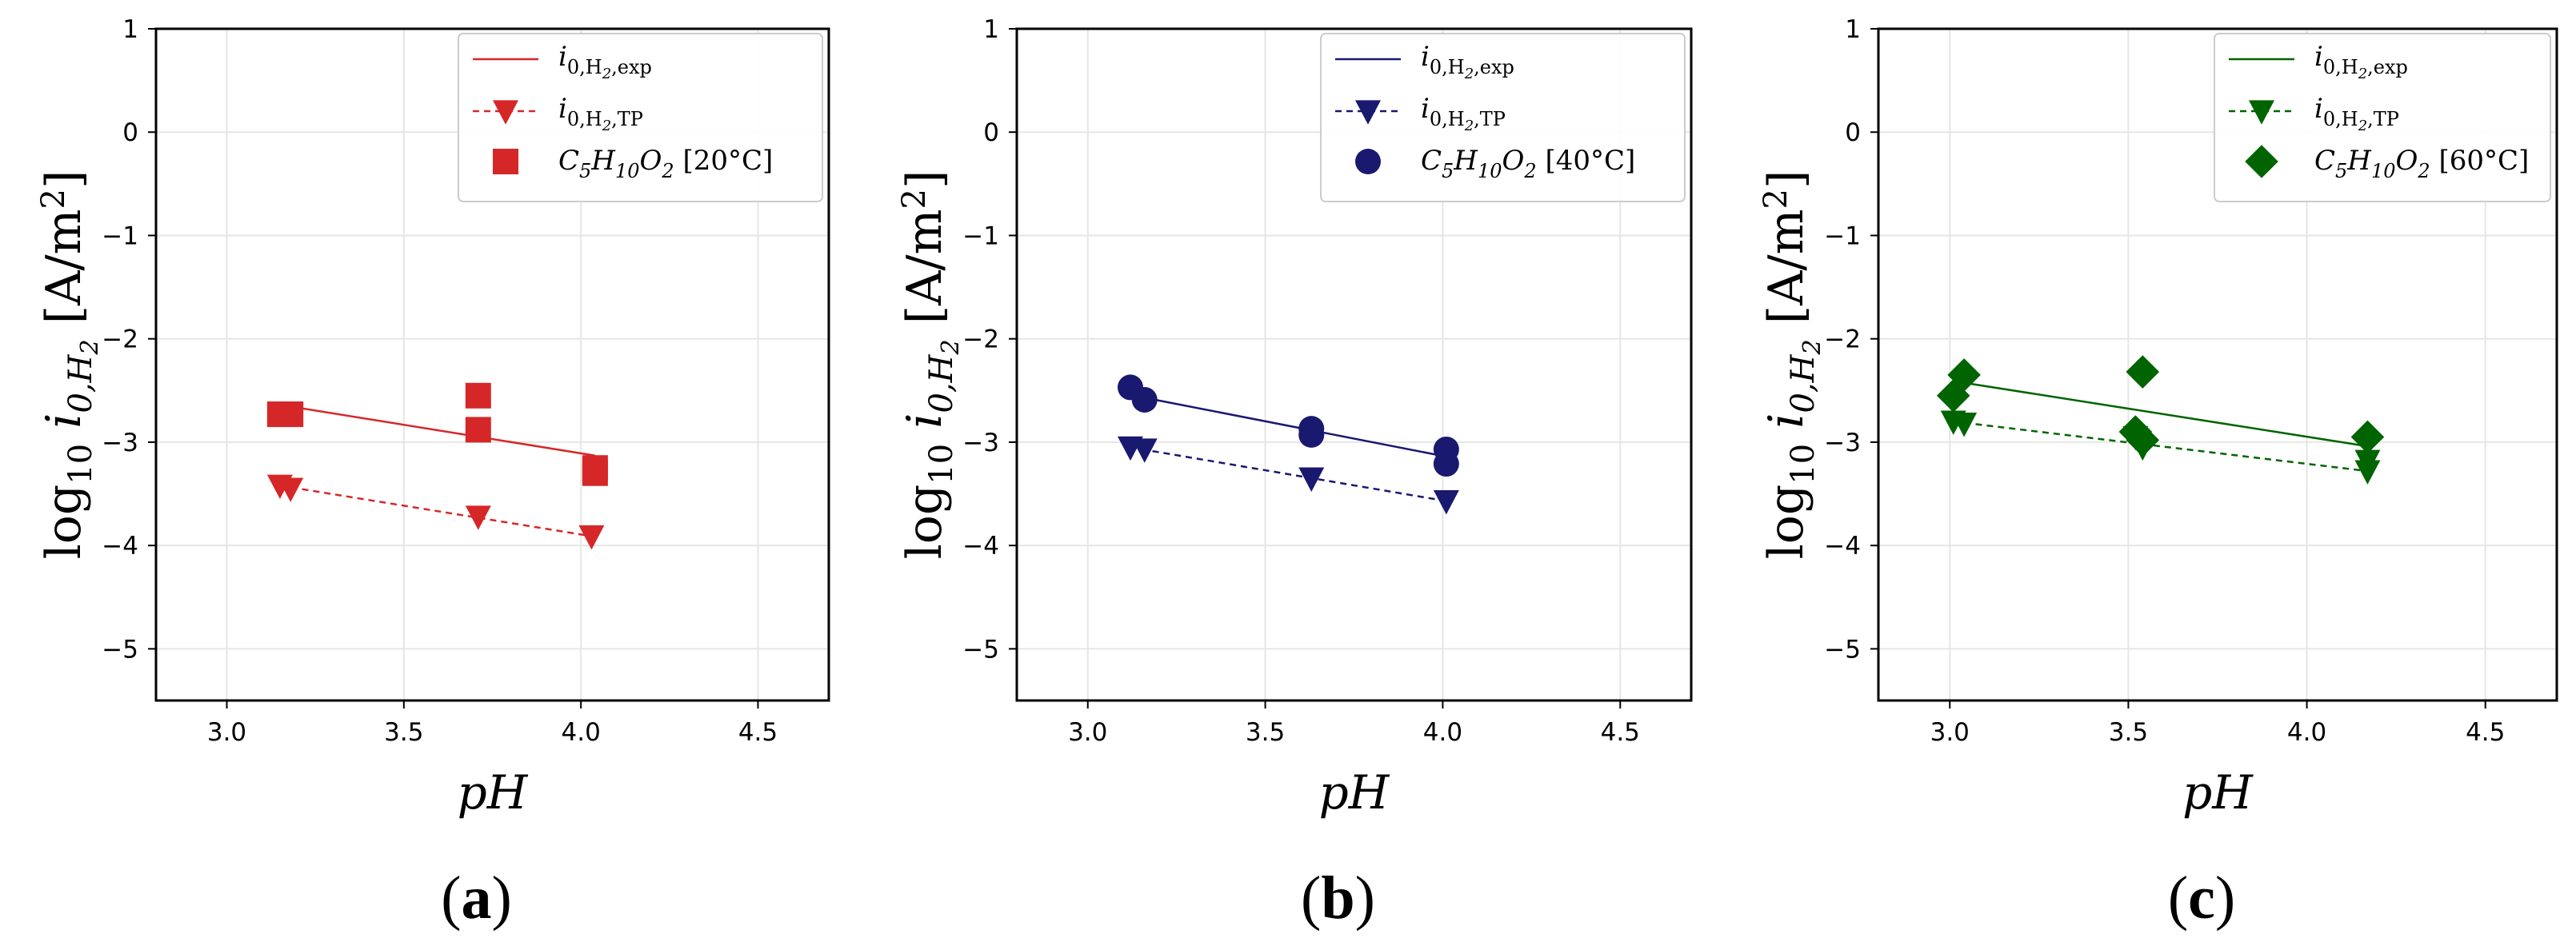 This screenshot has width=2576, height=950. What do you see at coordinates (665, 163) in the screenshot?
I see `legend-label-compound: C5H10O2 [20°C]` at bounding box center [665, 163].